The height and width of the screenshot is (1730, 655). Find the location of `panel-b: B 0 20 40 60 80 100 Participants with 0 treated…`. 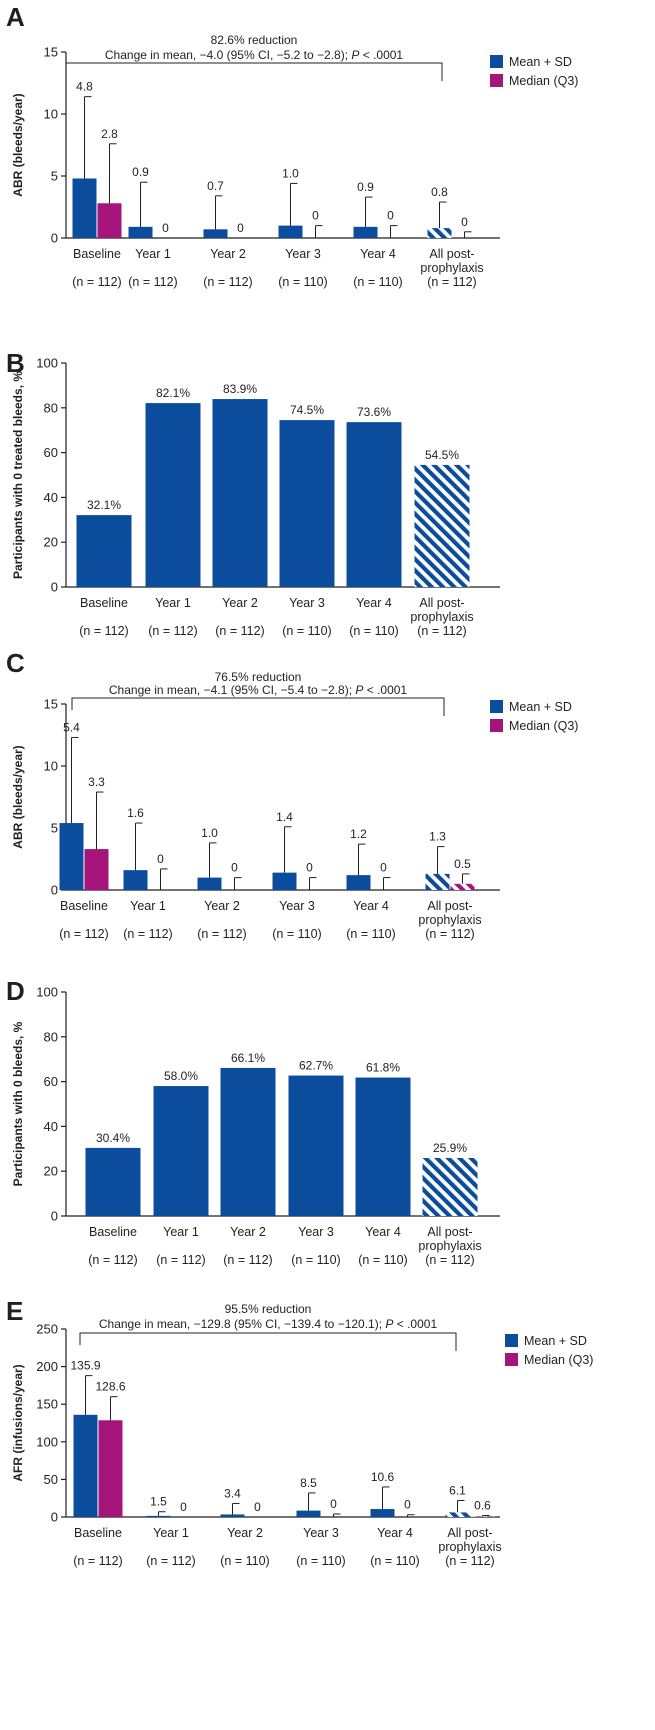

panel-b: B 0 20 40 60 80 100 Participants with 0 treated… is located at coordinates (253, 493).